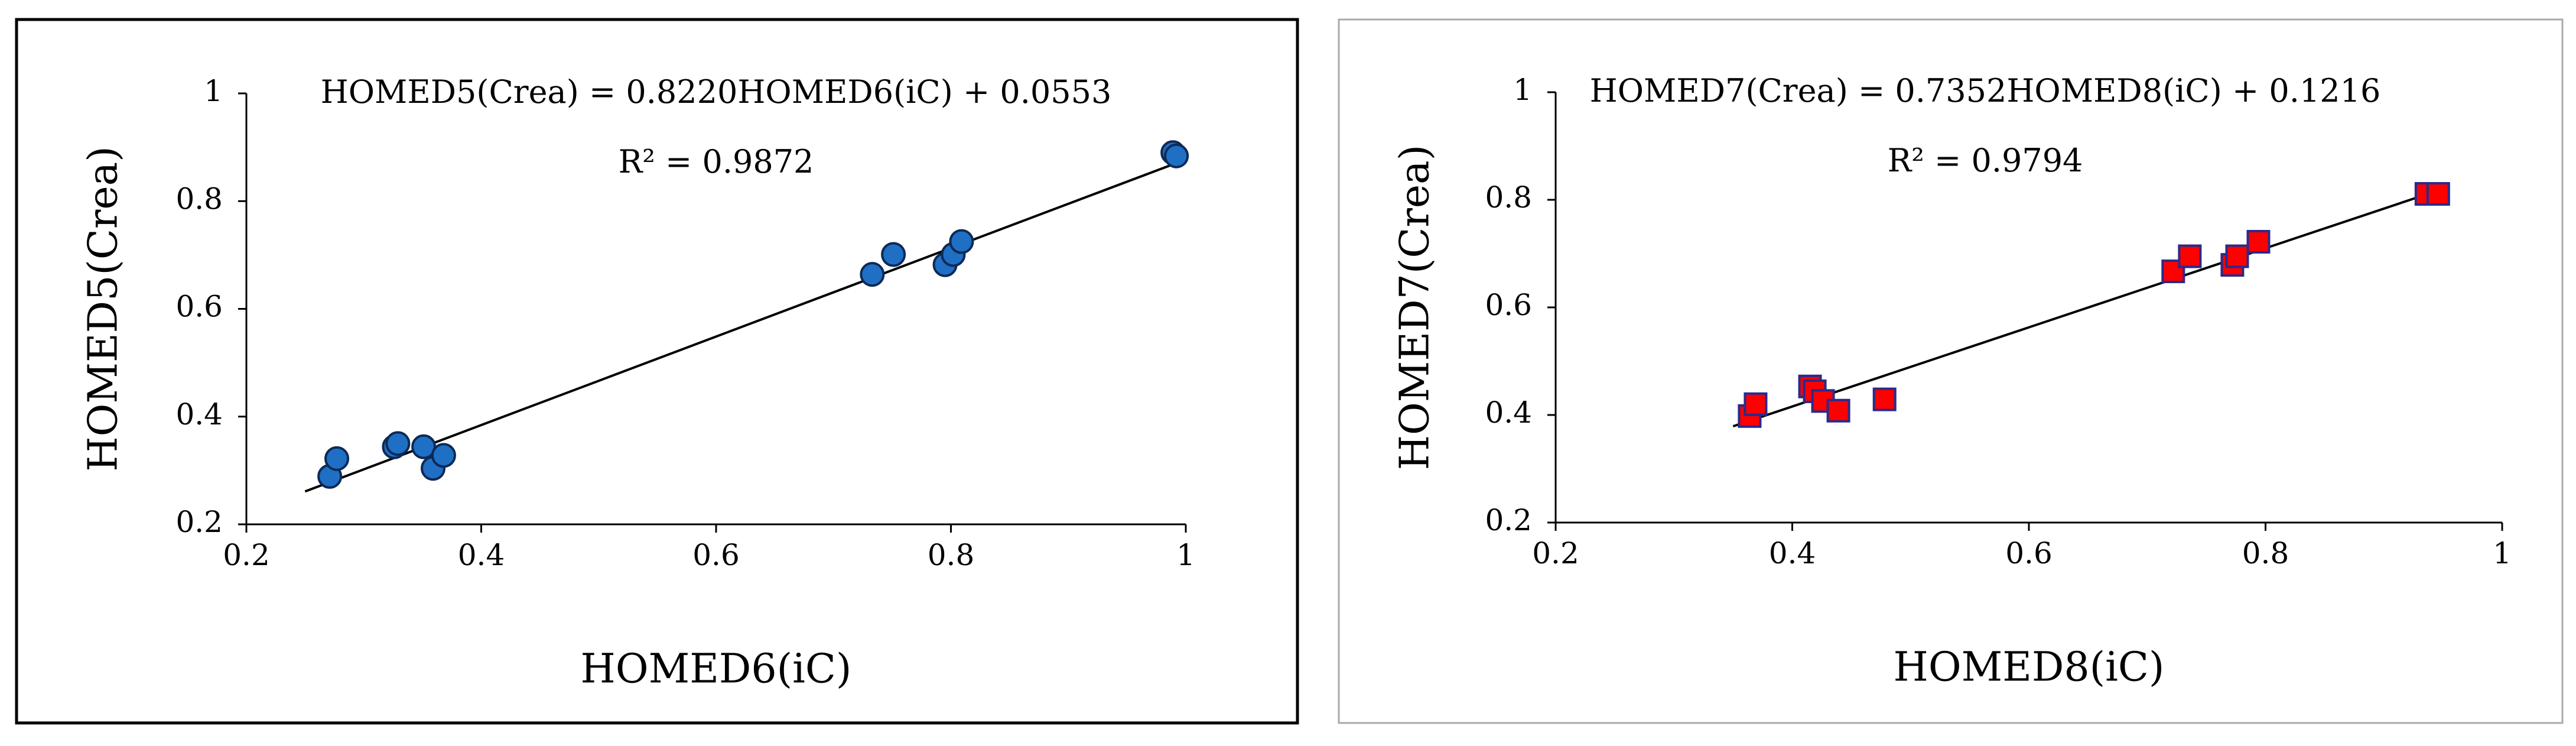  I want to click on x-axis-title: HOMED6(iC), so click(716, 669).